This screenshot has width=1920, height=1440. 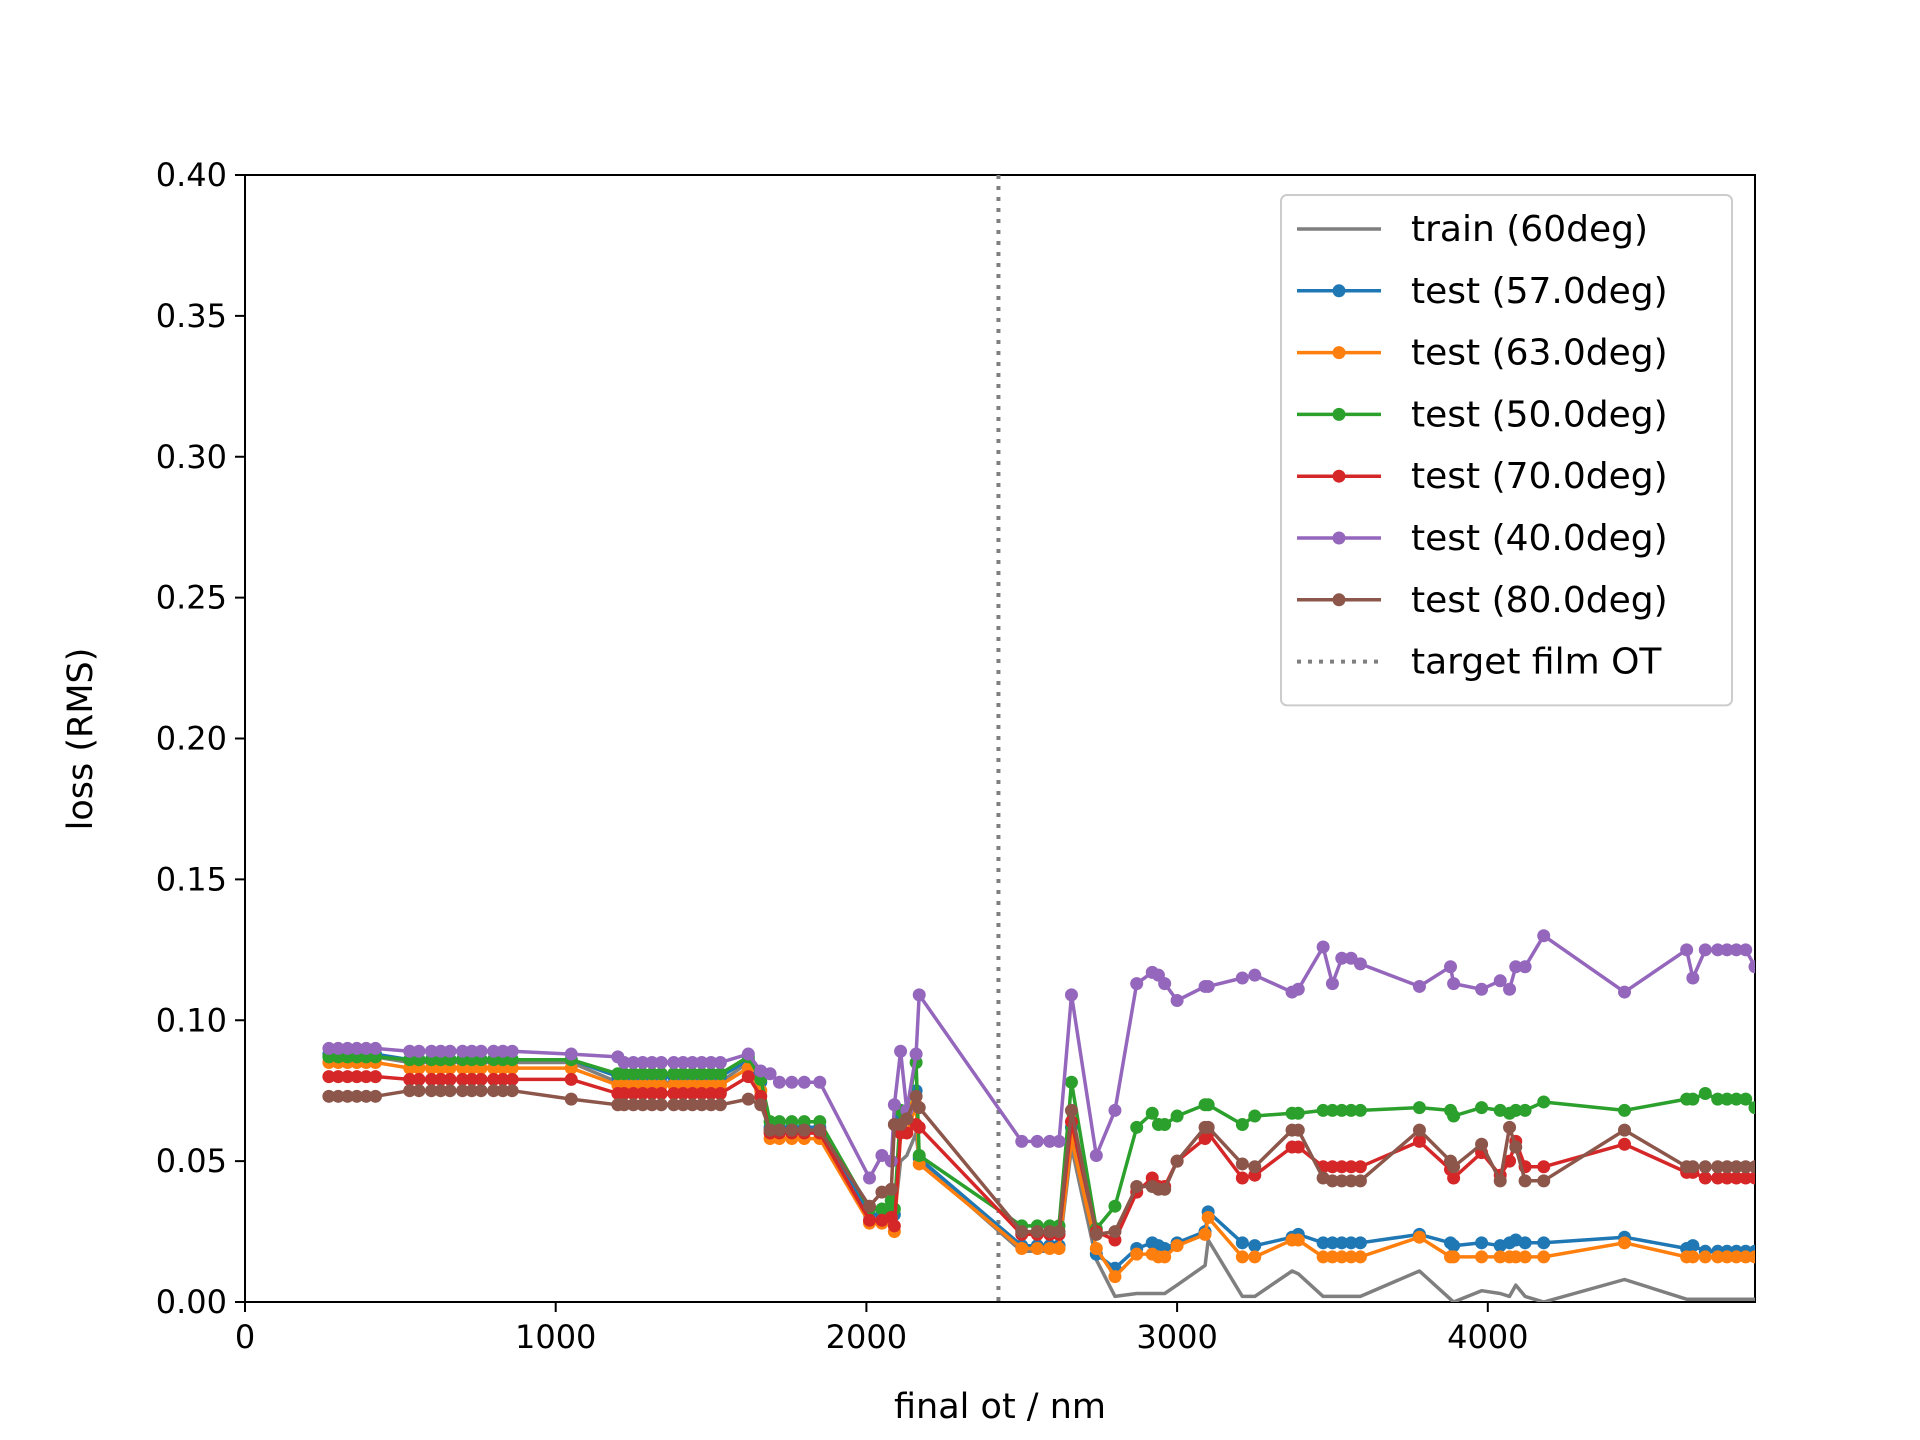 What do you see at coordinates (191, 739) in the screenshot?
I see `y-tick-label: 0.20` at bounding box center [191, 739].